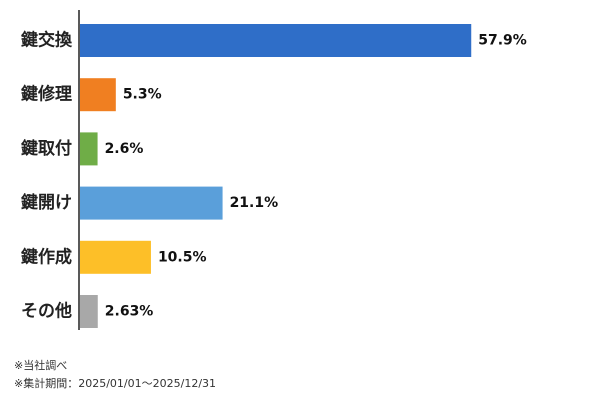 The image size is (600, 400). What do you see at coordinates (47, 40) in the screenshot?
I see `category-label-0: 鍵交換` at bounding box center [47, 40].